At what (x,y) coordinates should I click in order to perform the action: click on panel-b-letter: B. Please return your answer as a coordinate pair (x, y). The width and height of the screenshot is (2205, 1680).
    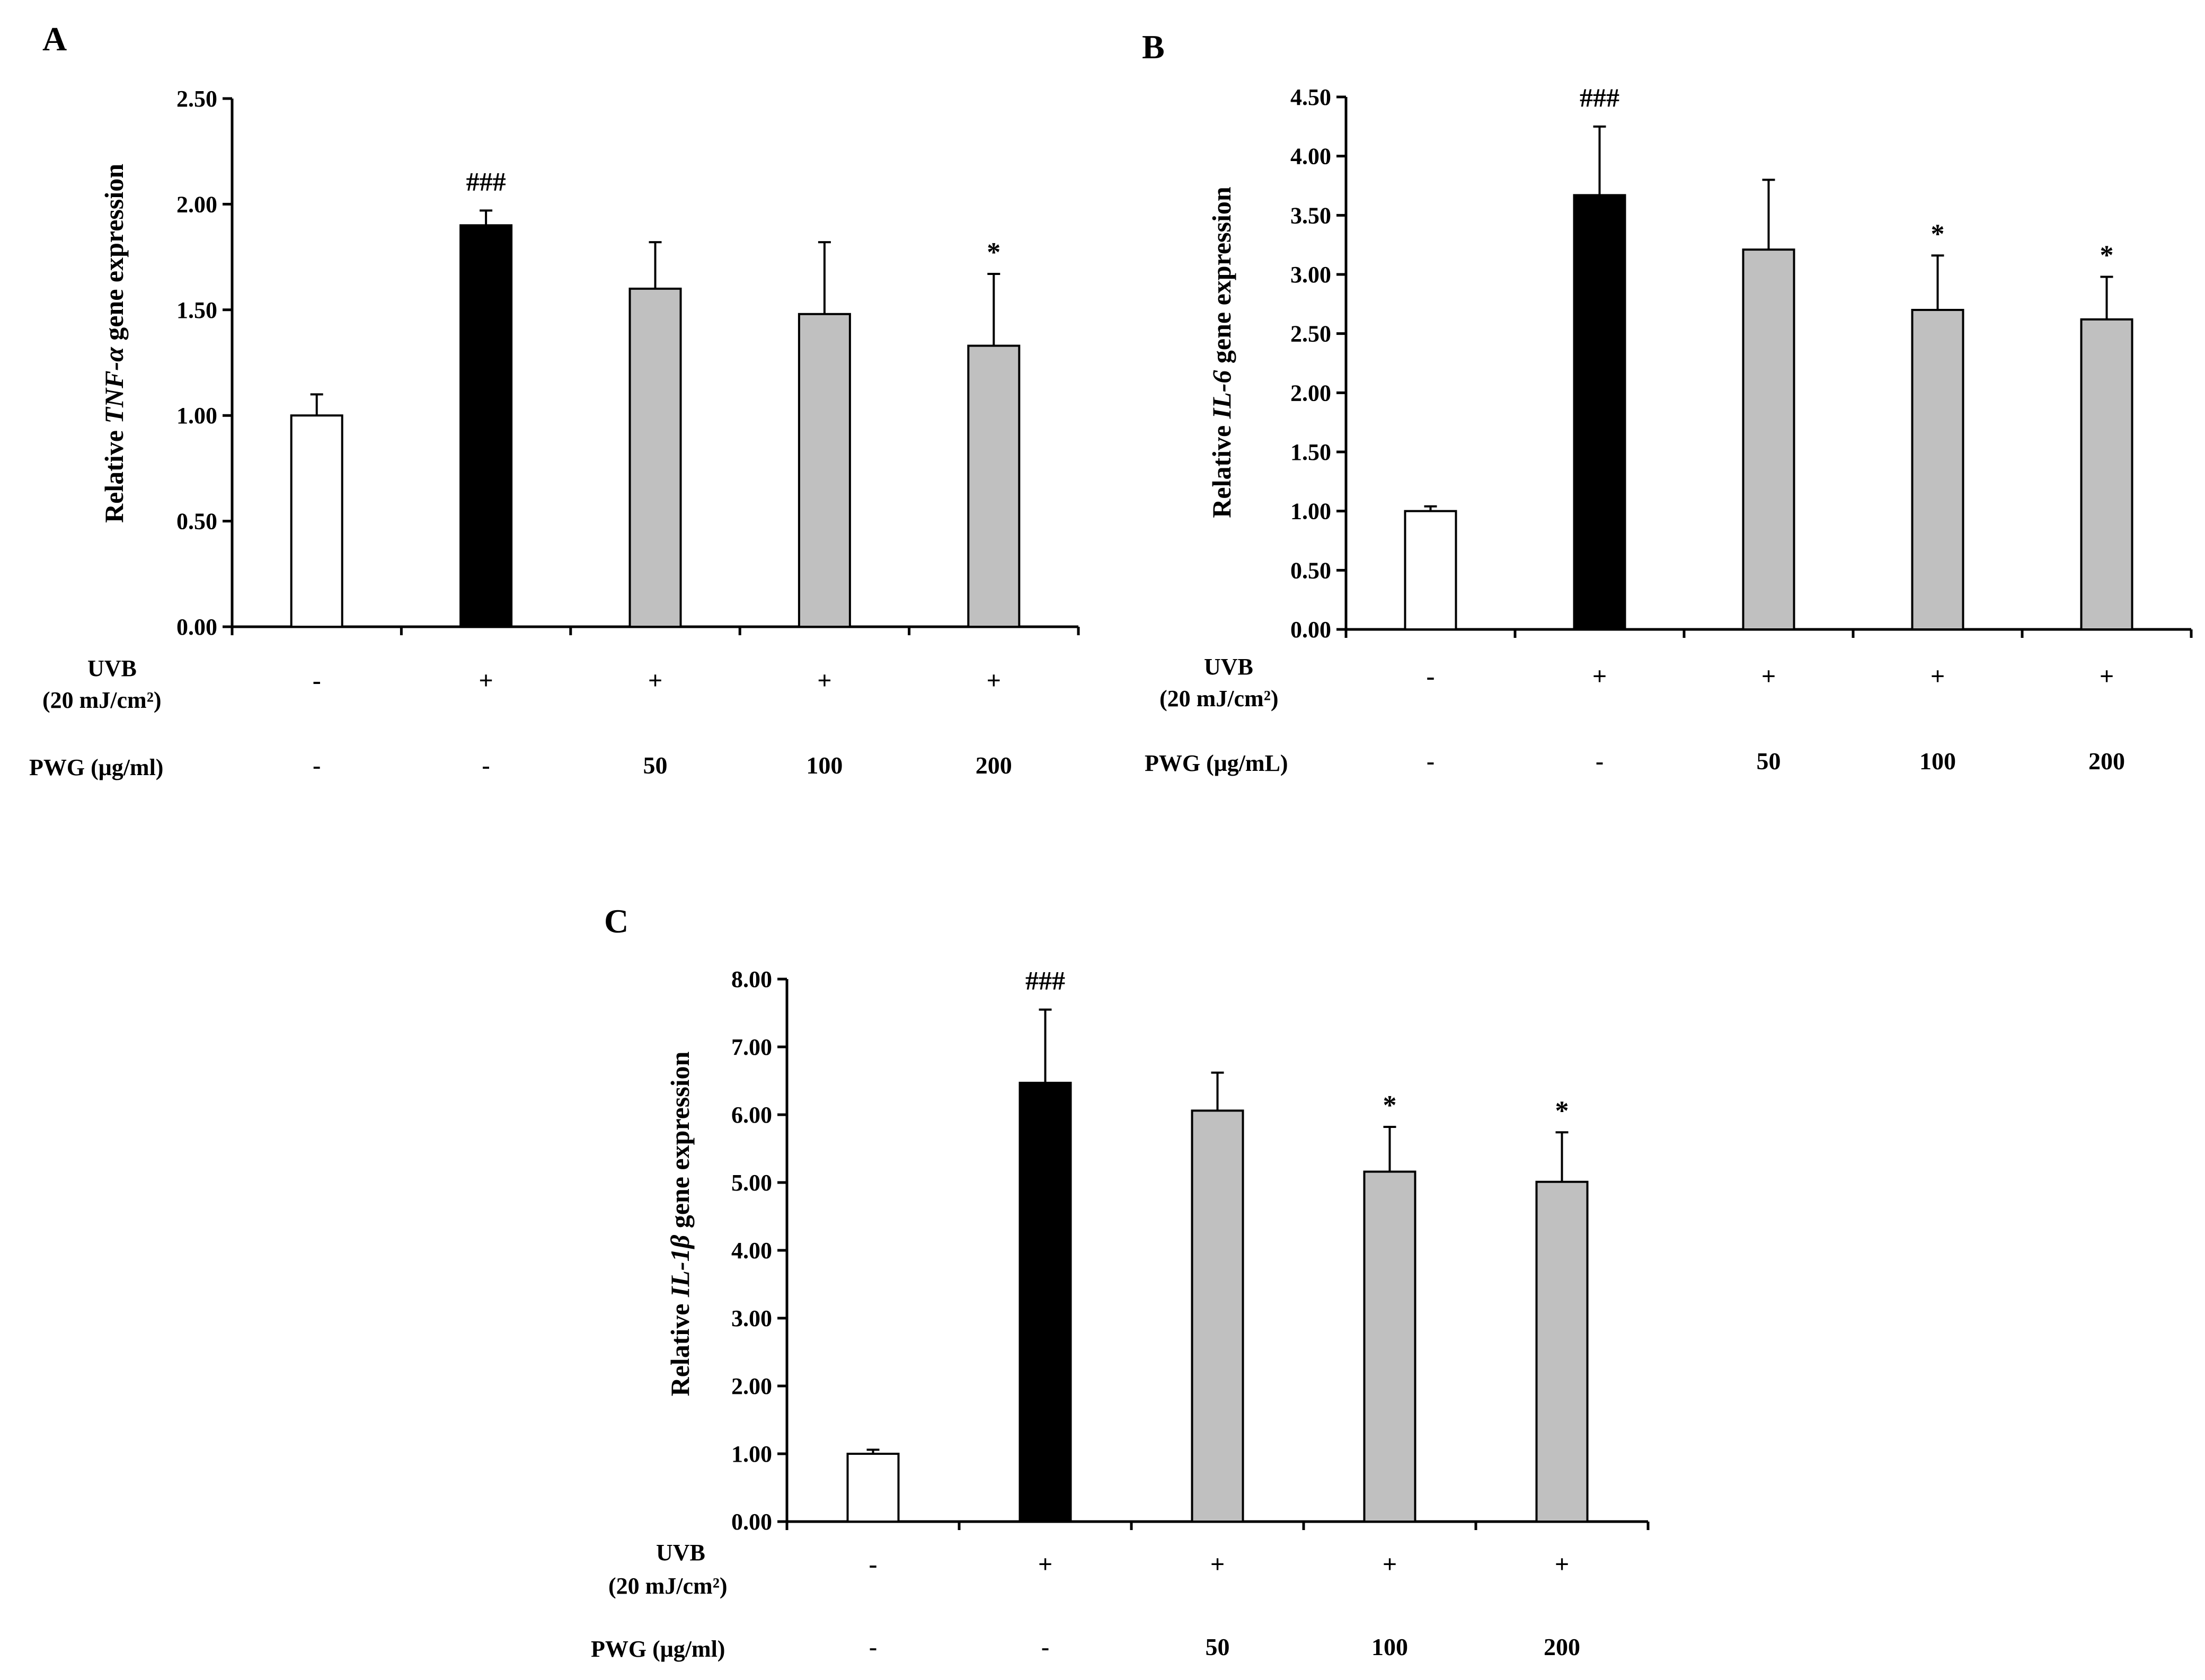
    Looking at the image, I should click on (1154, 47).